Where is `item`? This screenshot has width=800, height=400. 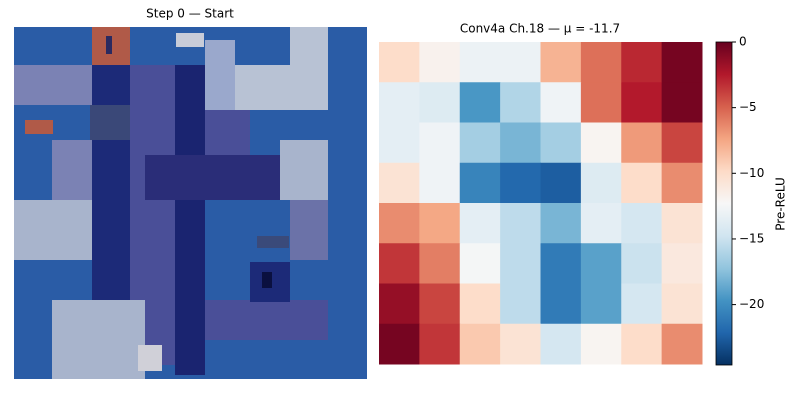
item is located at coordinates (190, 40).